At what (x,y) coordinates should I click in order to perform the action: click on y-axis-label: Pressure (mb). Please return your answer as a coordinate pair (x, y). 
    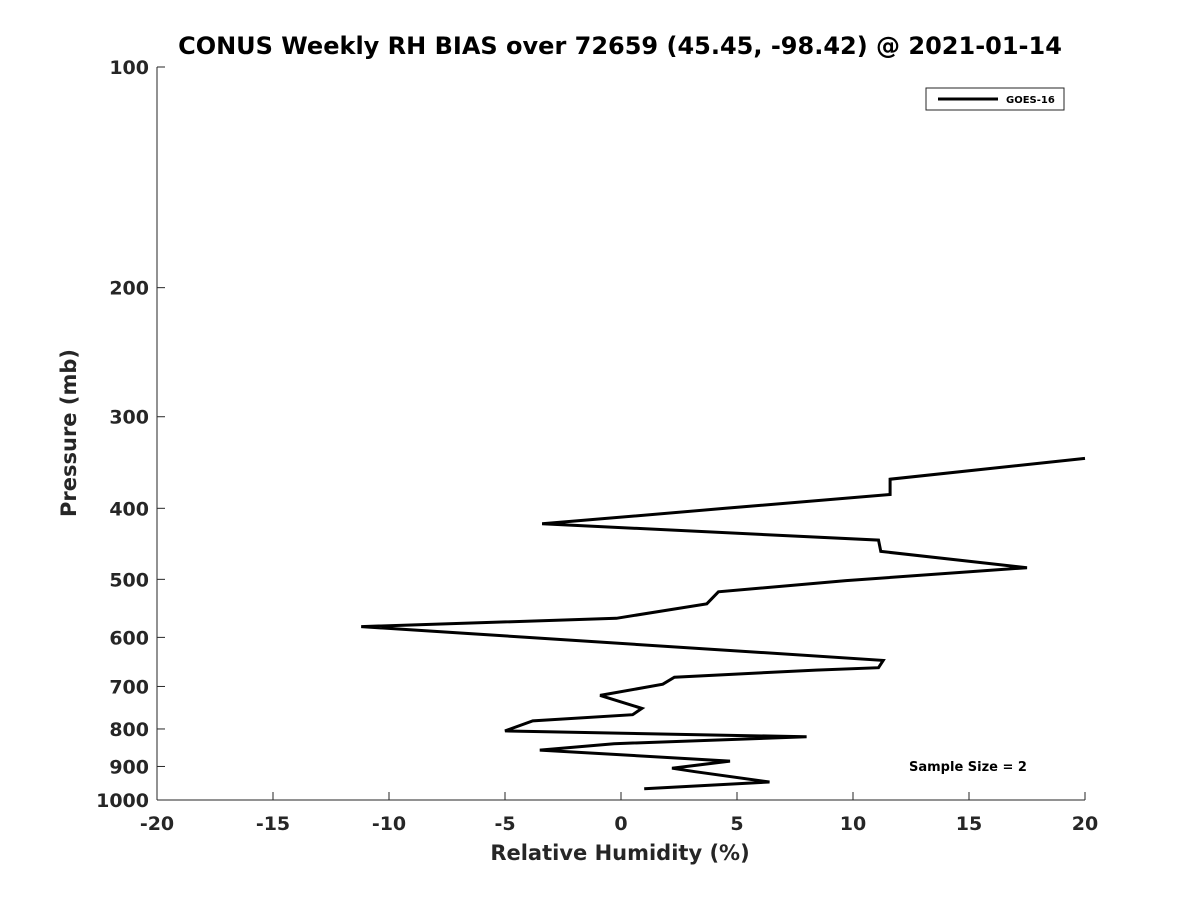
    Looking at the image, I should click on (69, 433).